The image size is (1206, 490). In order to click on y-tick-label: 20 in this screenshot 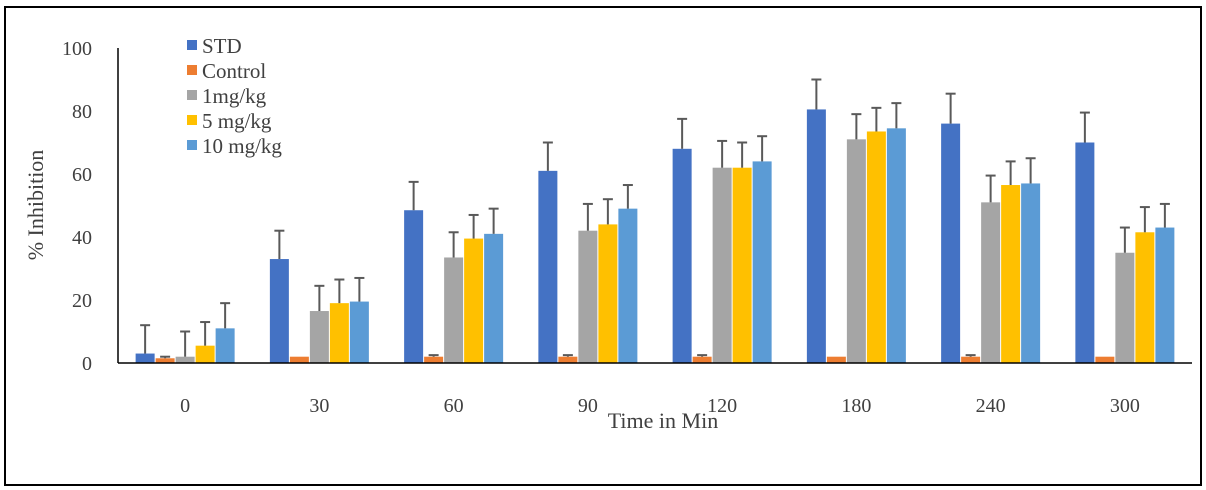, I will do `click(82, 301)`.